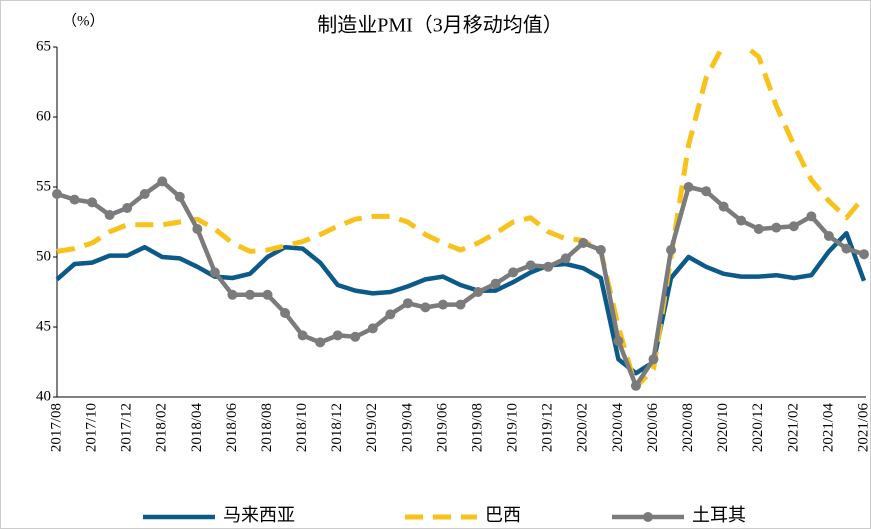 This screenshot has width=871, height=529. I want to click on y-tick-label: 65, so click(43, 46).